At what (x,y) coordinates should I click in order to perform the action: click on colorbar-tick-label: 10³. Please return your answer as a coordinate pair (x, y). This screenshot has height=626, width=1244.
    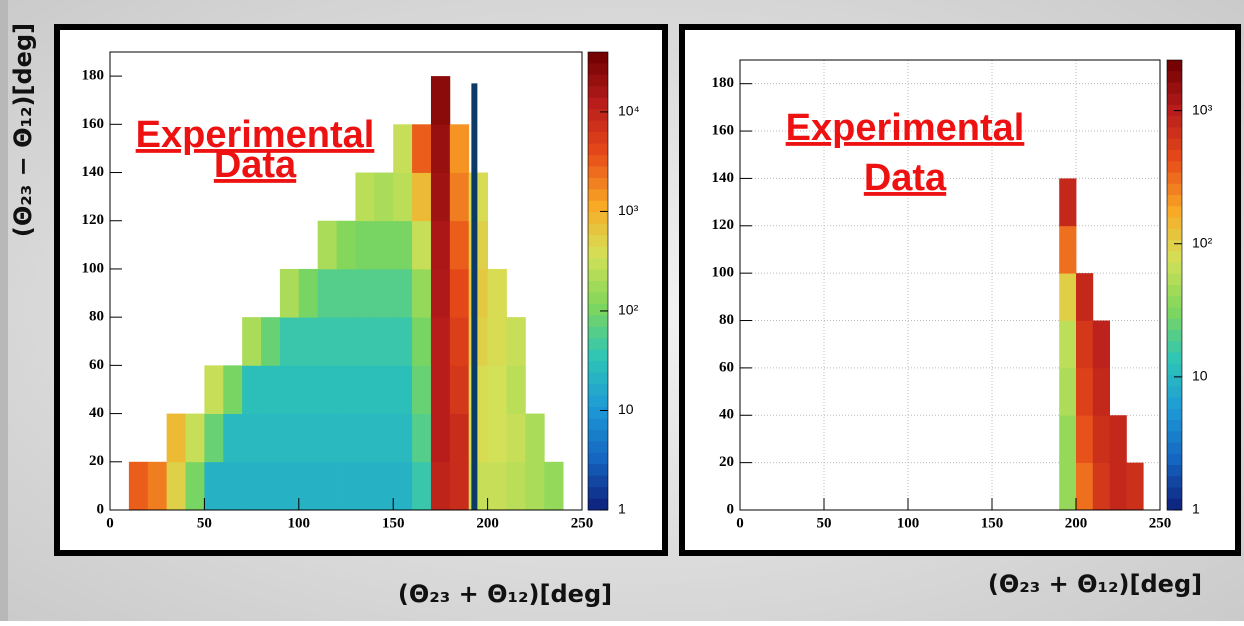
    Looking at the image, I should click on (1202, 109).